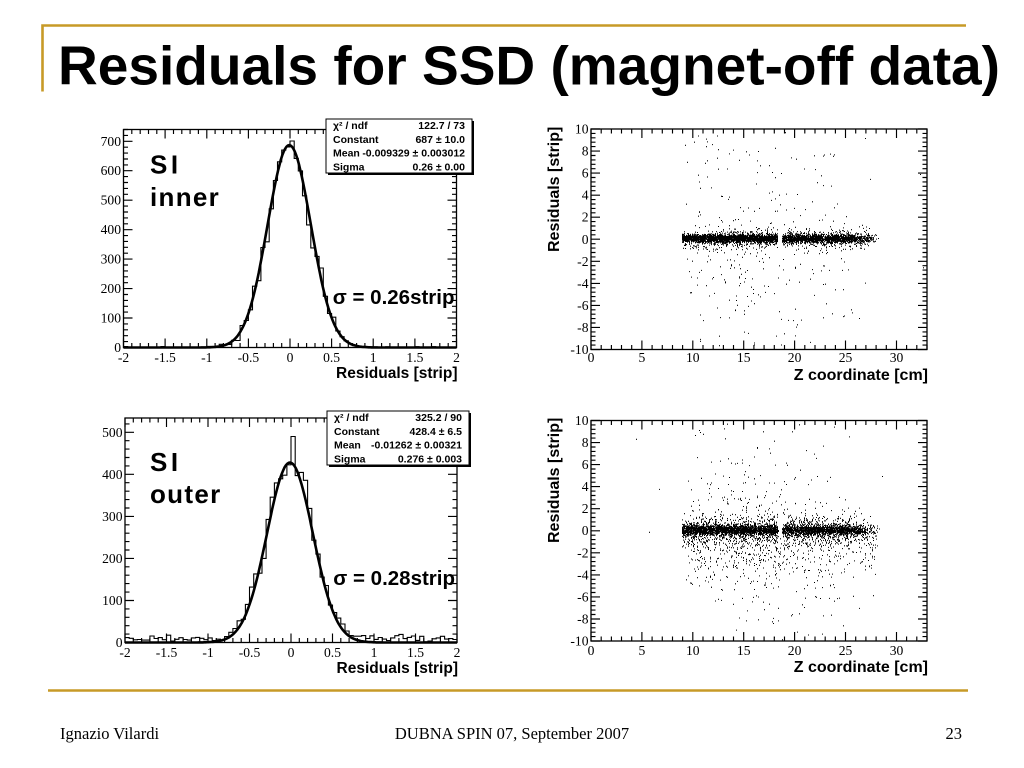 This screenshot has width=1024, height=768. I want to click on svg-text: 600, so click(111, 170).